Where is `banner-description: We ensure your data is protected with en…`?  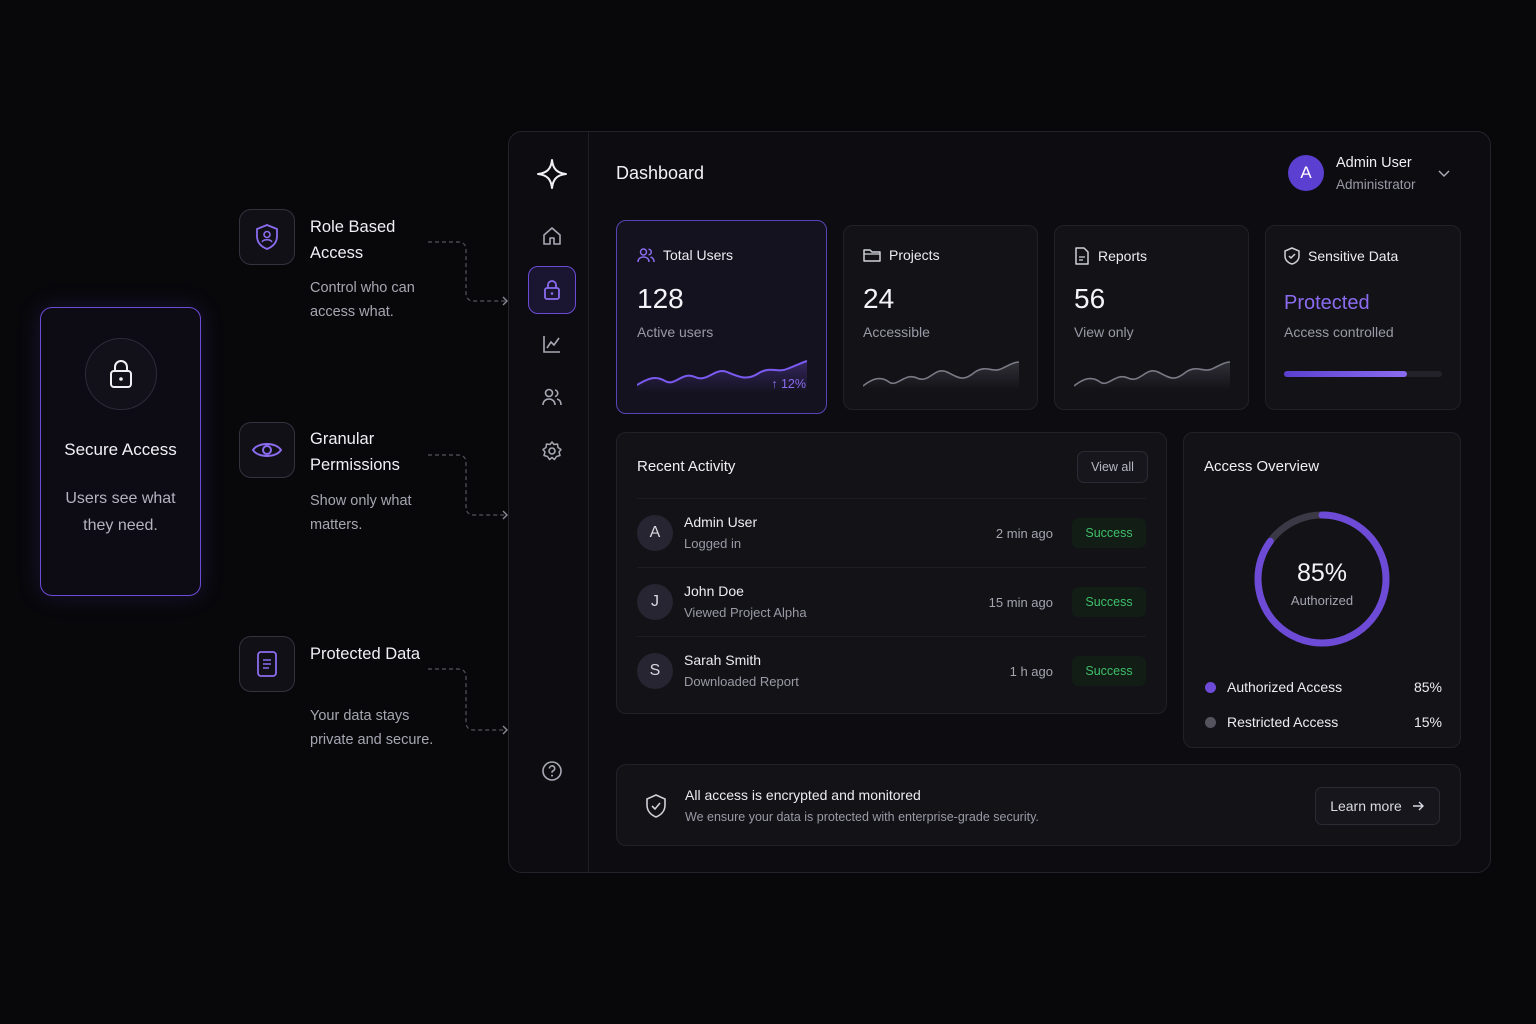
banner-description: We ensure your data is protected with en… is located at coordinates (862, 817).